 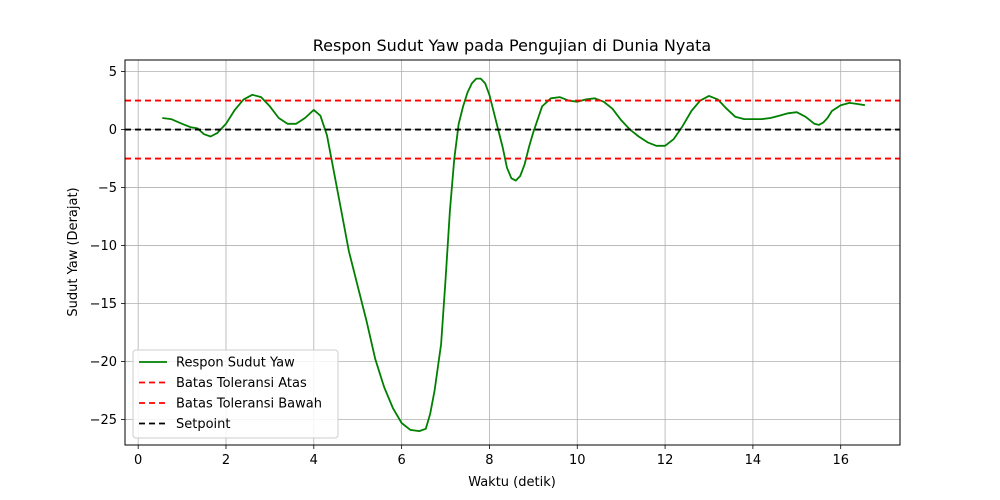 I want to click on y-tick-label: 0, so click(x=113, y=130).